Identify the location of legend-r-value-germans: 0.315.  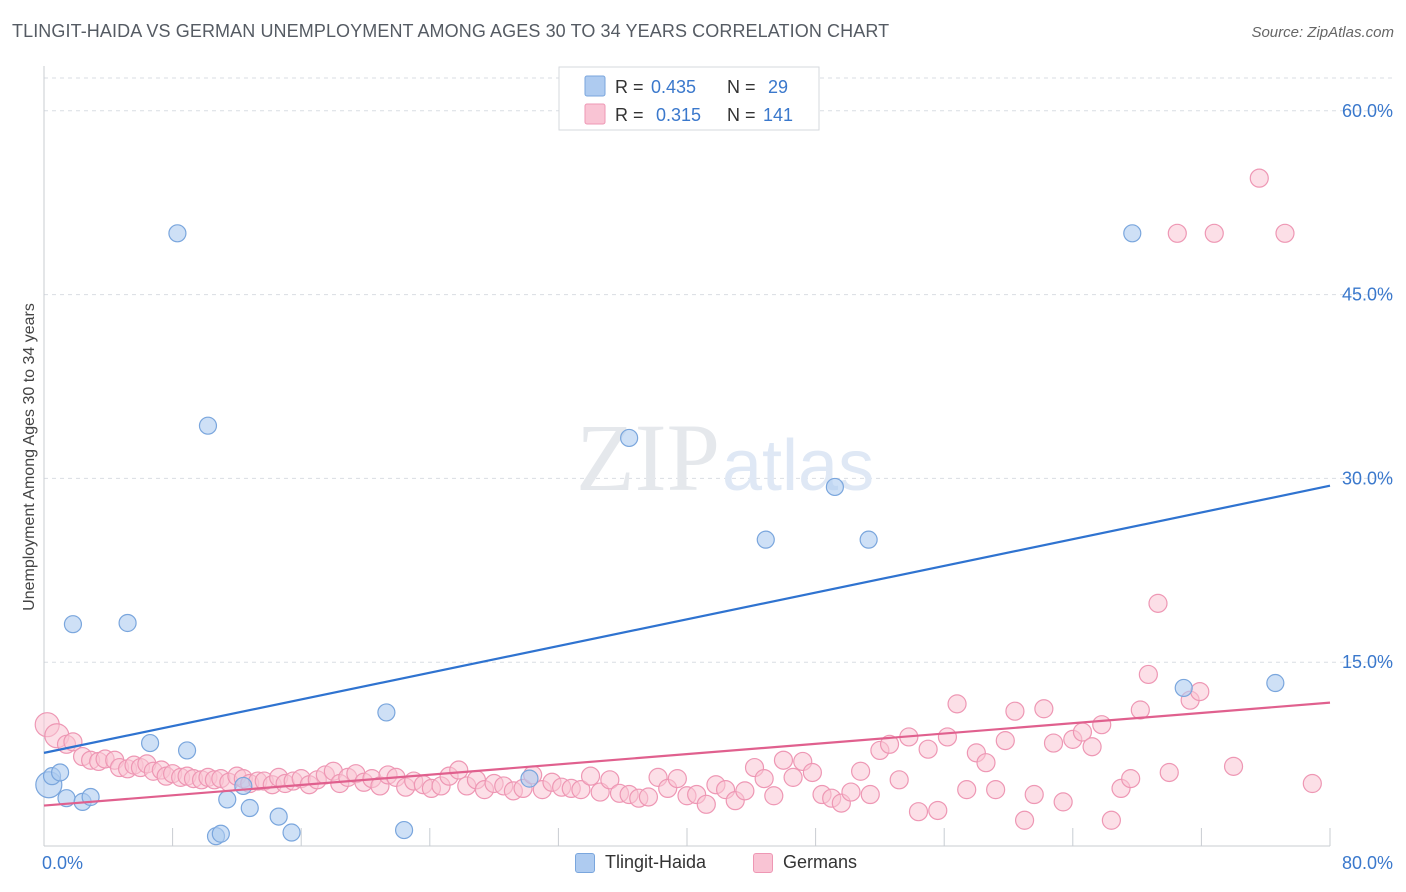
(678, 115).